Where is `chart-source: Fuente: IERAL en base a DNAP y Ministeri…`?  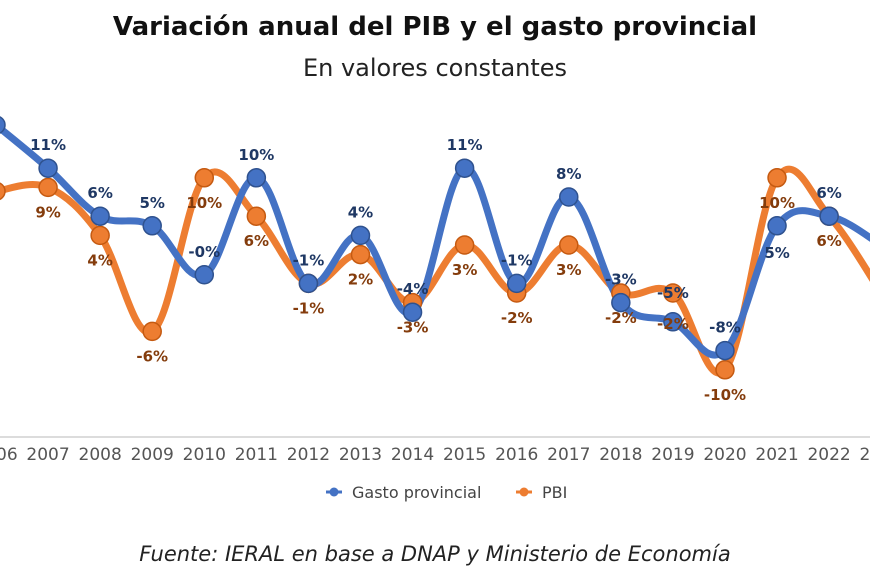 chart-source: Fuente: IERAL en base a DNAP y Ministeri… is located at coordinates (435, 554).